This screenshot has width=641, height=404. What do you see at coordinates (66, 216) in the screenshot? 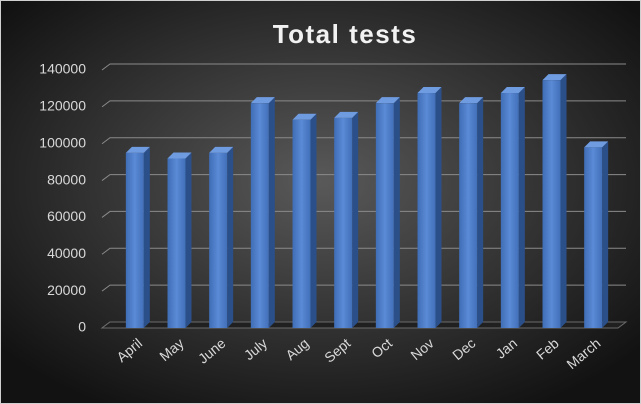
I see `y-tick-label: 60000` at bounding box center [66, 216].